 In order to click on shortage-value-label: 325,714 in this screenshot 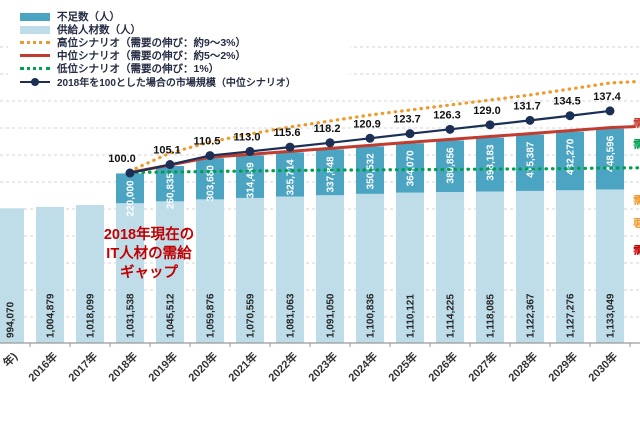, I will do `click(291, 177)`.